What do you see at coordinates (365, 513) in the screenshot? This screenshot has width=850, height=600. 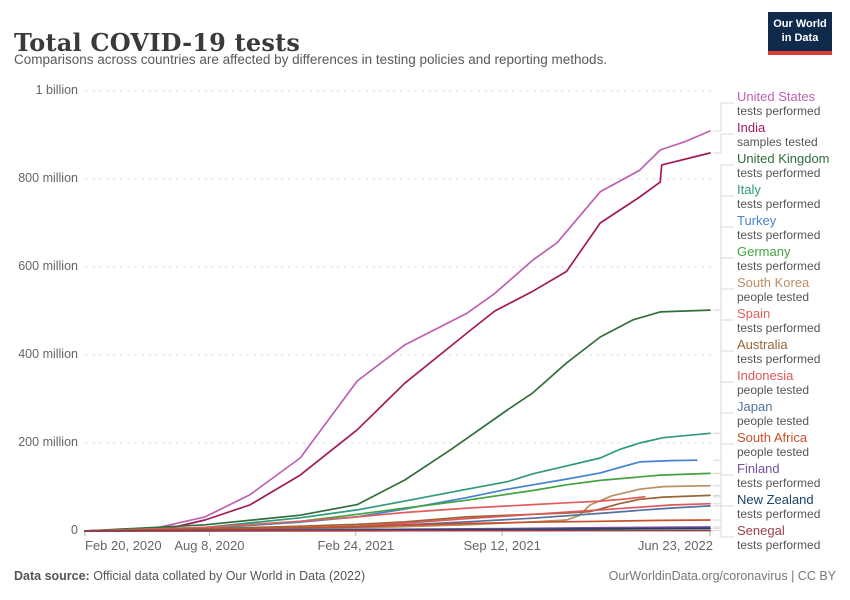 I see `line-spain` at bounding box center [365, 513].